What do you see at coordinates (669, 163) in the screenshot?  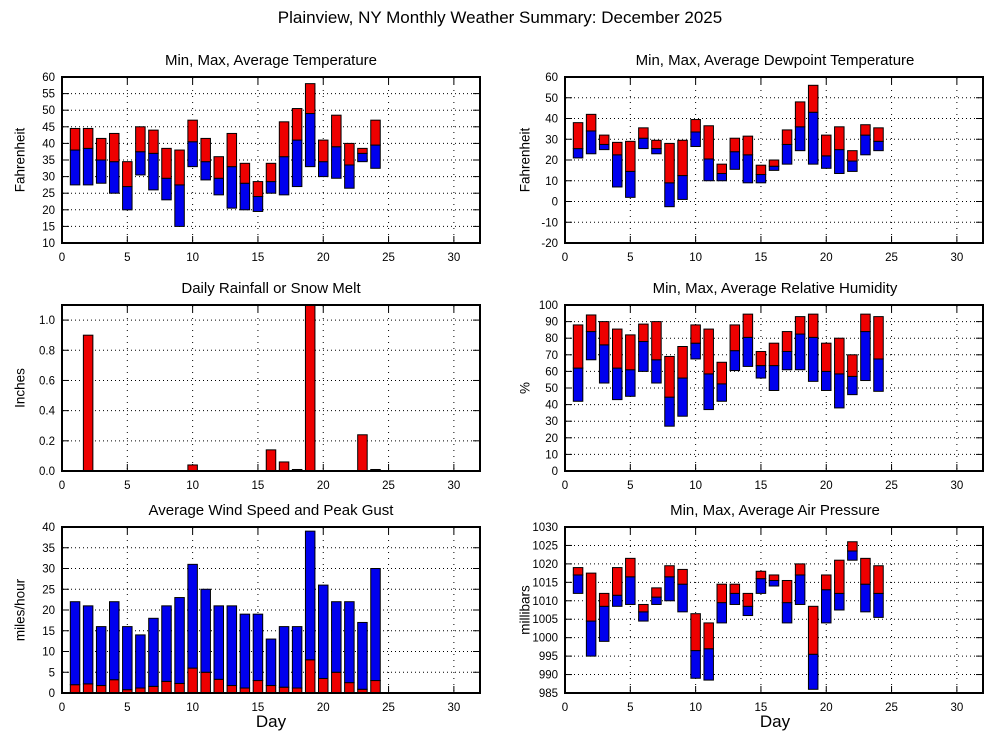 I see `bar-day-8-avg-to-max` at bounding box center [669, 163].